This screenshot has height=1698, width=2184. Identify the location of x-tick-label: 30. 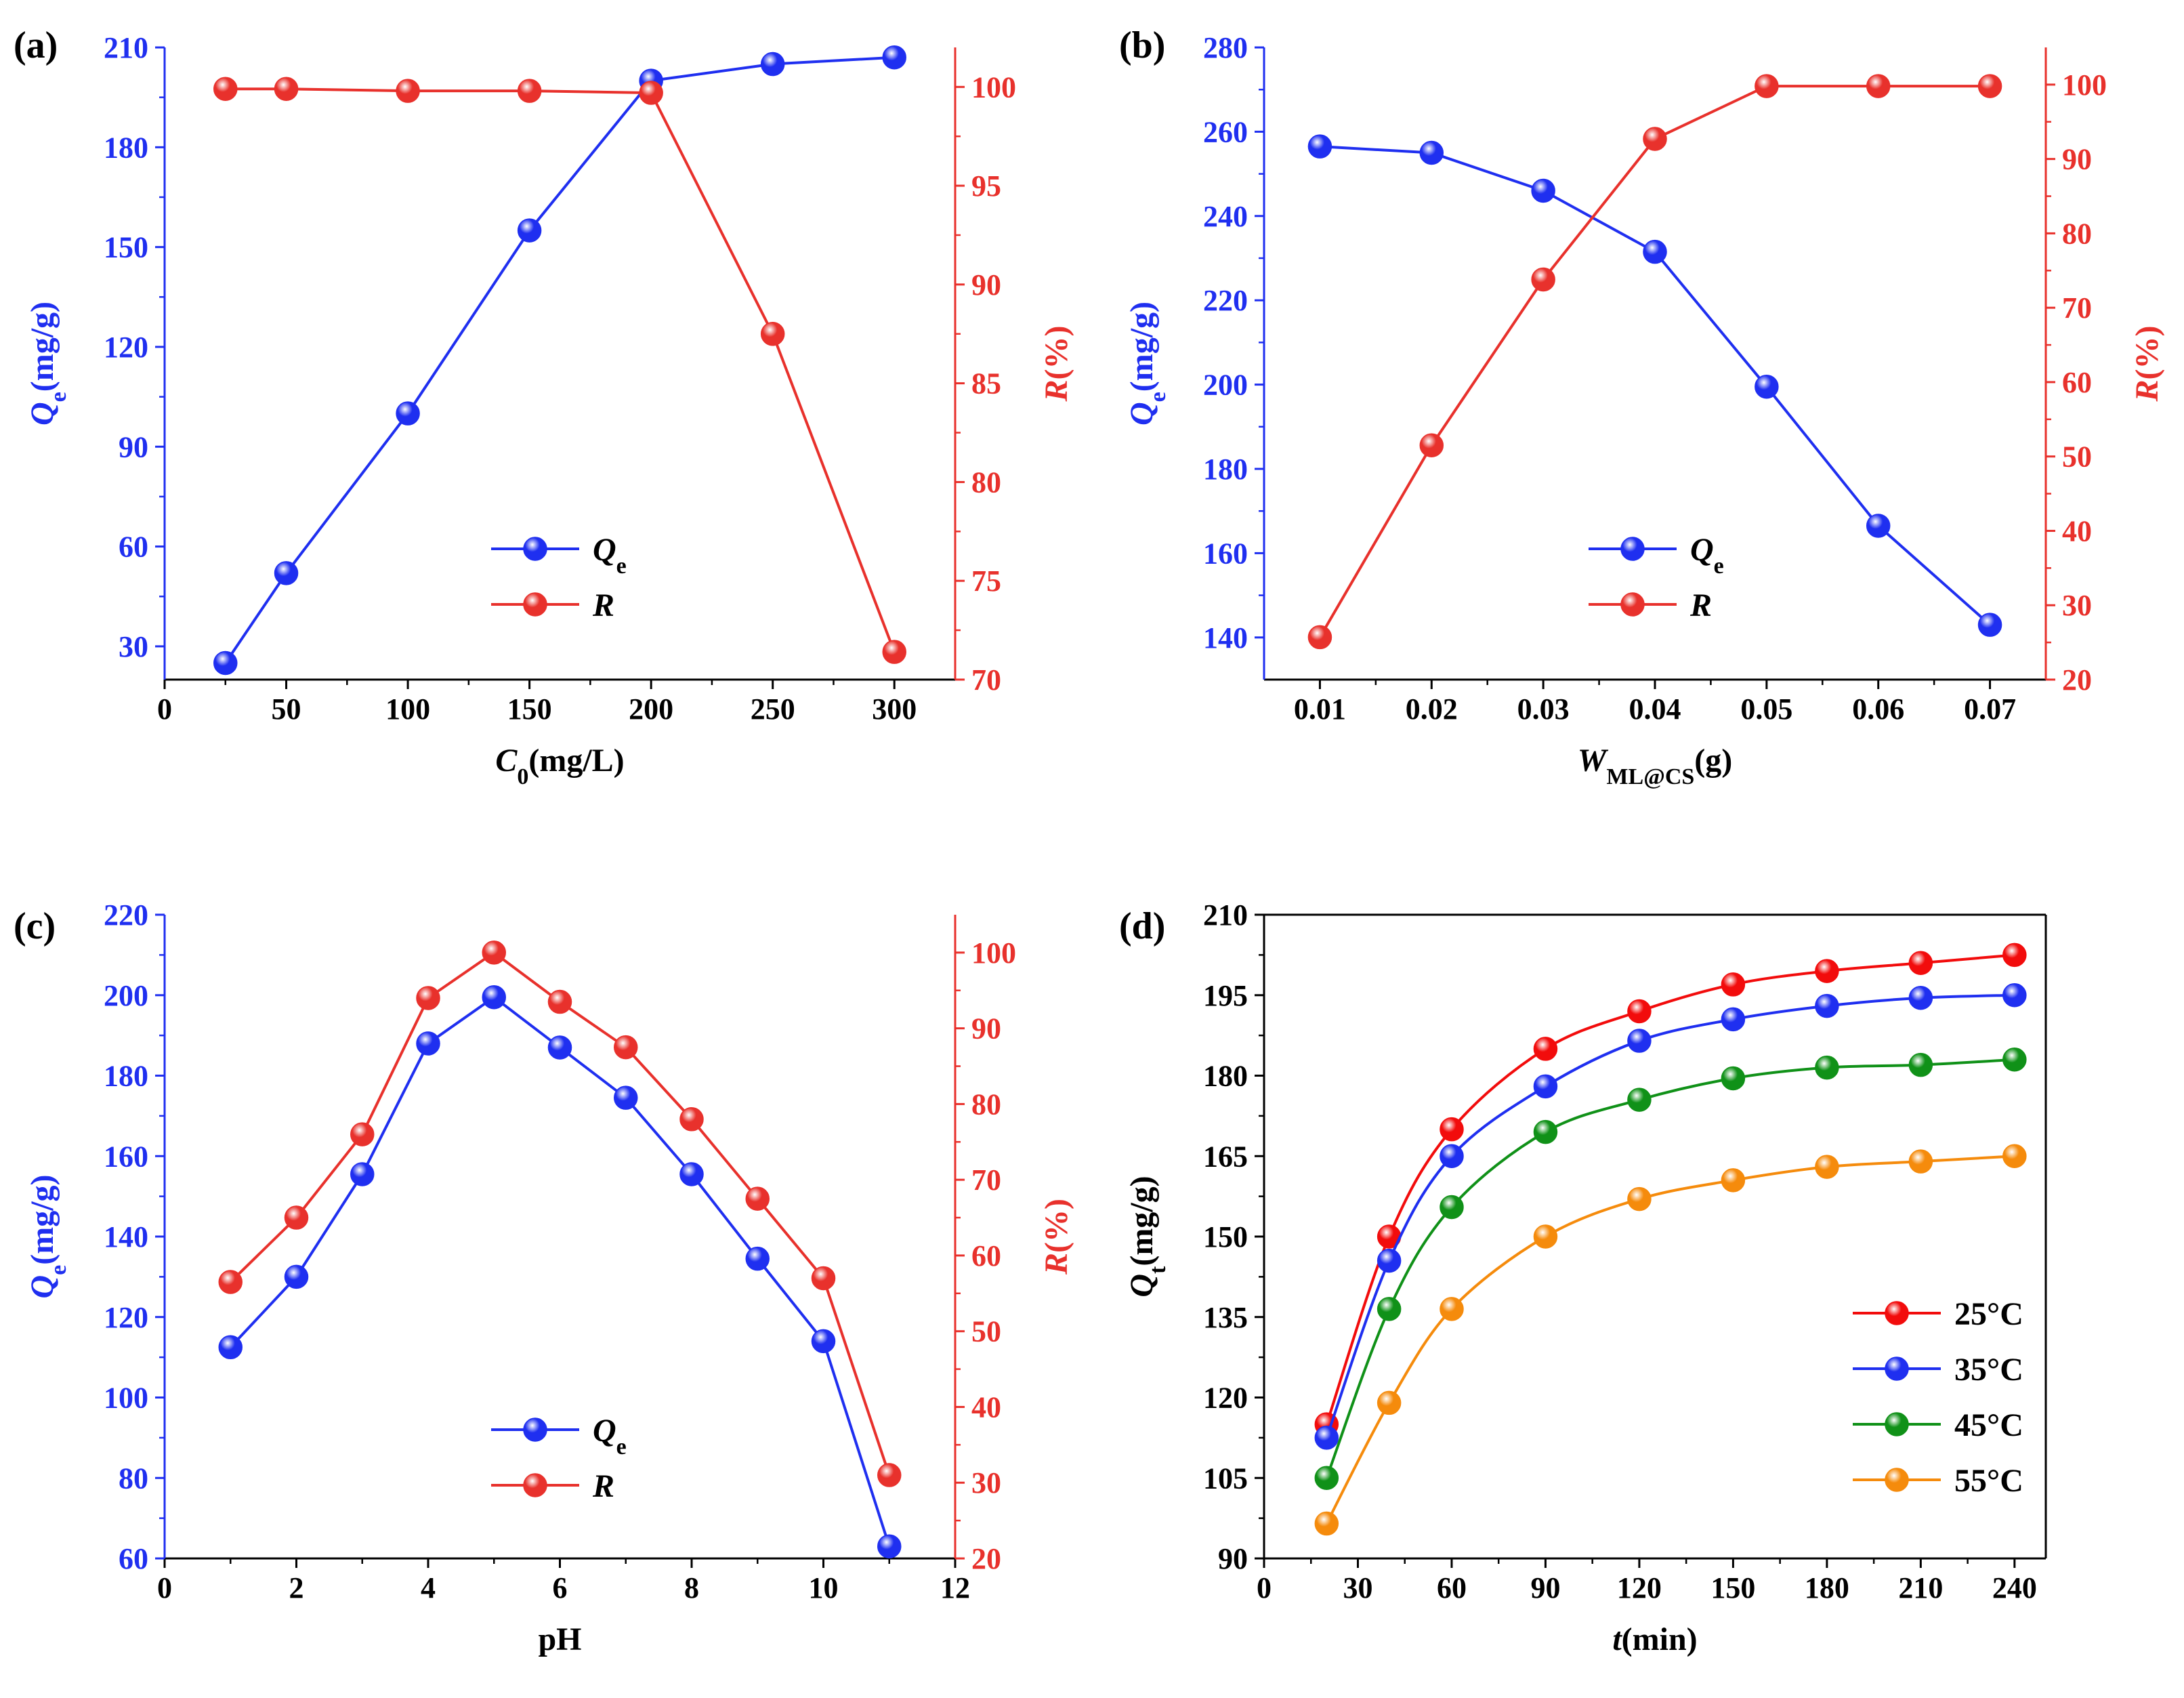
(1357, 1588).